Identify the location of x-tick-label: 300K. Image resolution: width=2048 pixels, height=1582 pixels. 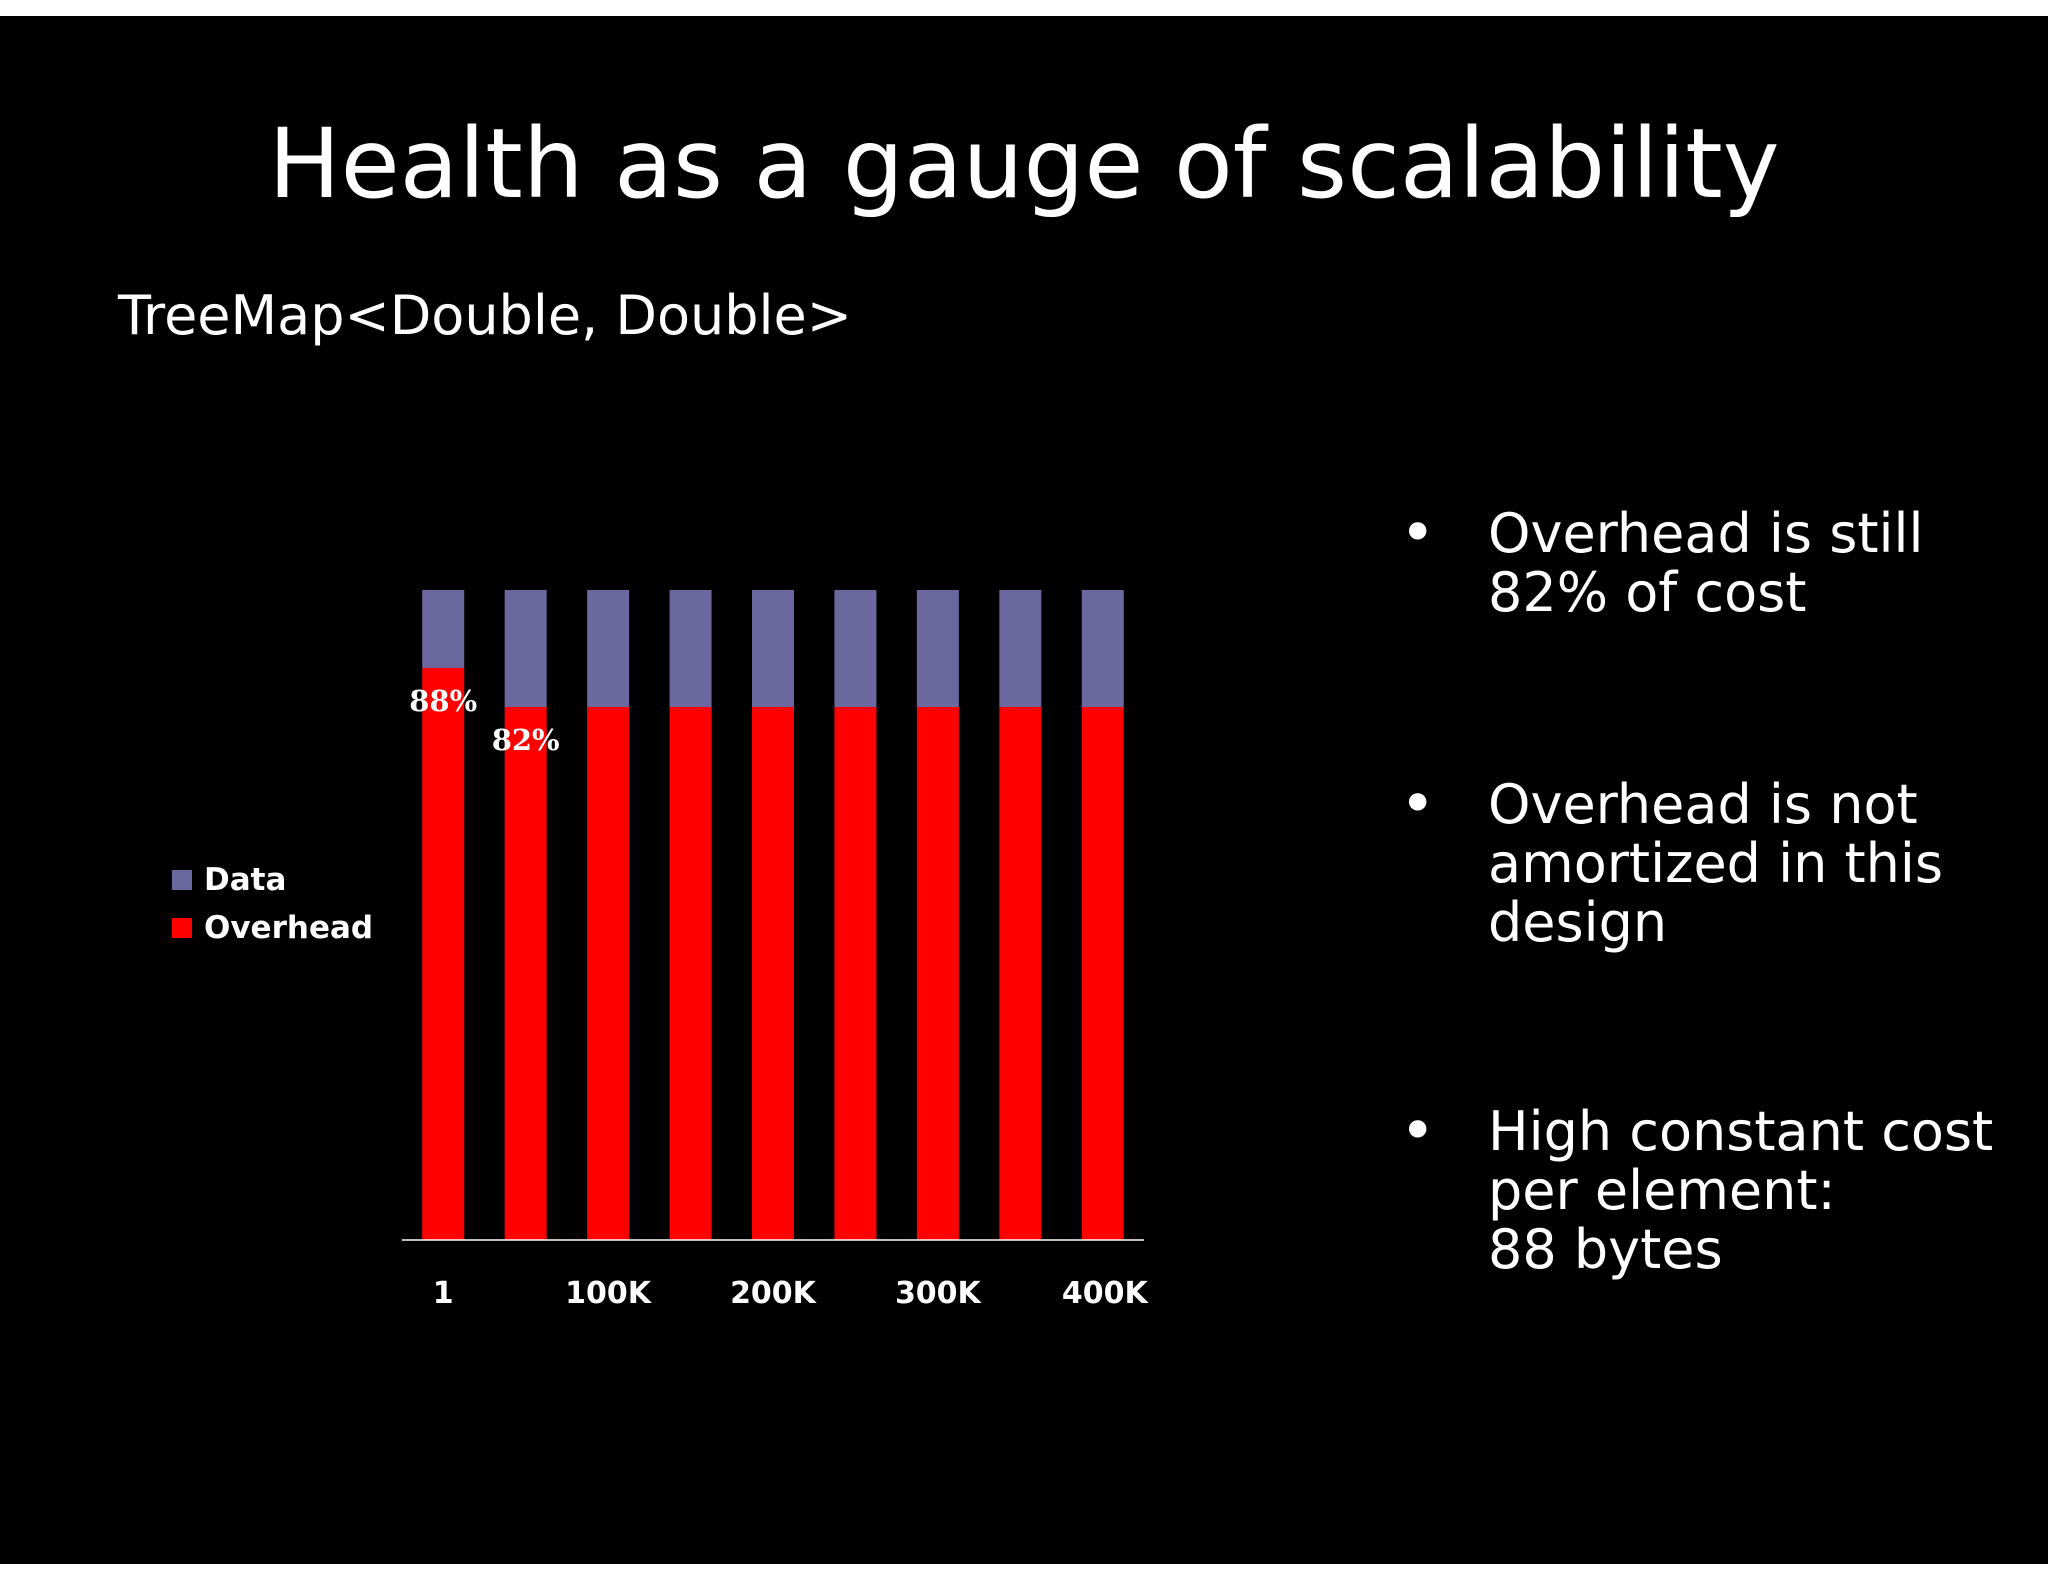
(939, 1293).